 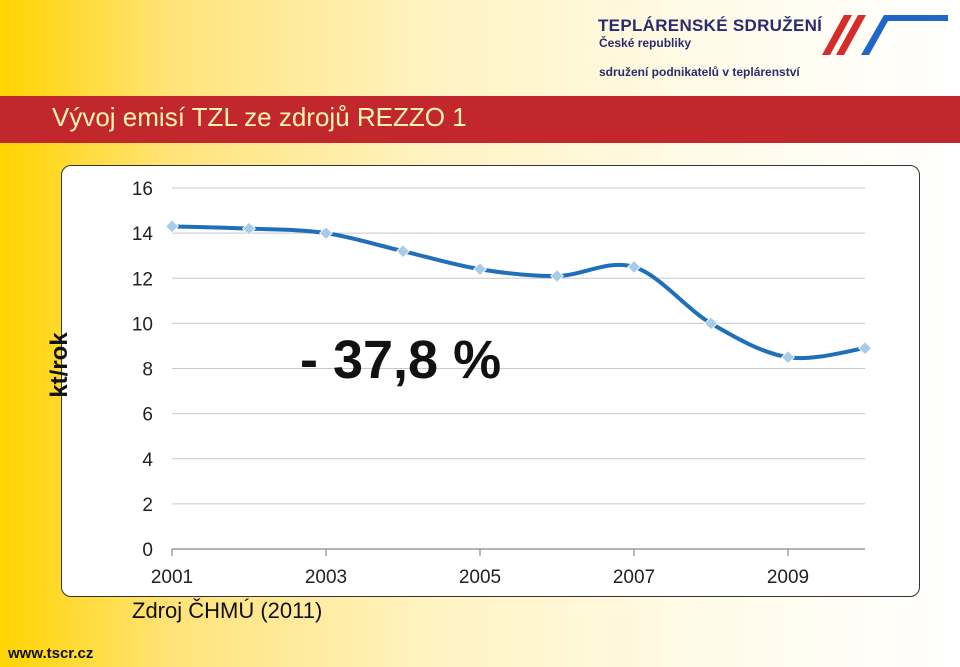 I want to click on y-tick-labels: 0 2 4 6 8 10 12 14 16, so click(x=143, y=370).